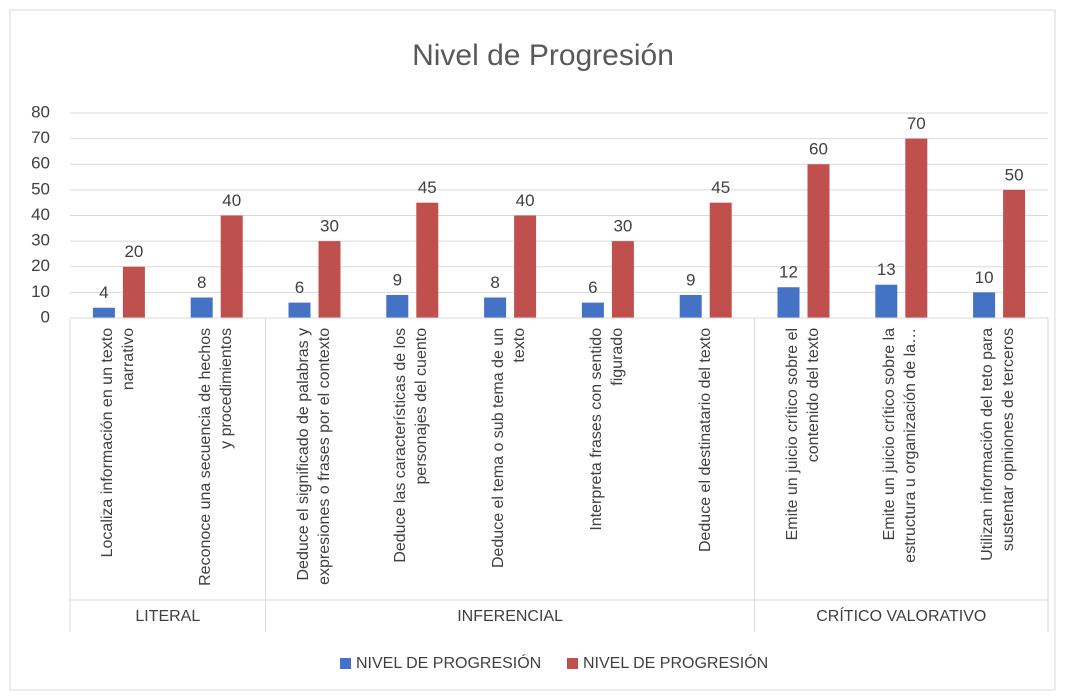 This screenshot has width=1065, height=700. Describe the element at coordinates (40, 240) in the screenshot. I see `y-tick-label: 30` at that location.